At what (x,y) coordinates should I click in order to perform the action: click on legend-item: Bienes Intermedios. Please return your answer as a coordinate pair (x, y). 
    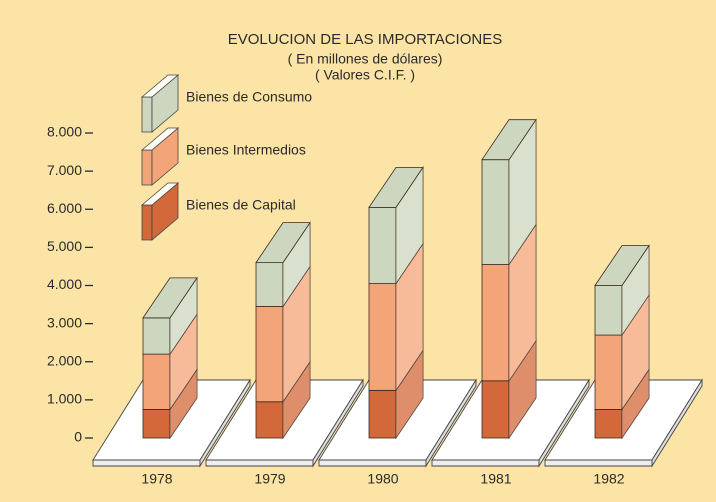
    Looking at the image, I should click on (223, 156).